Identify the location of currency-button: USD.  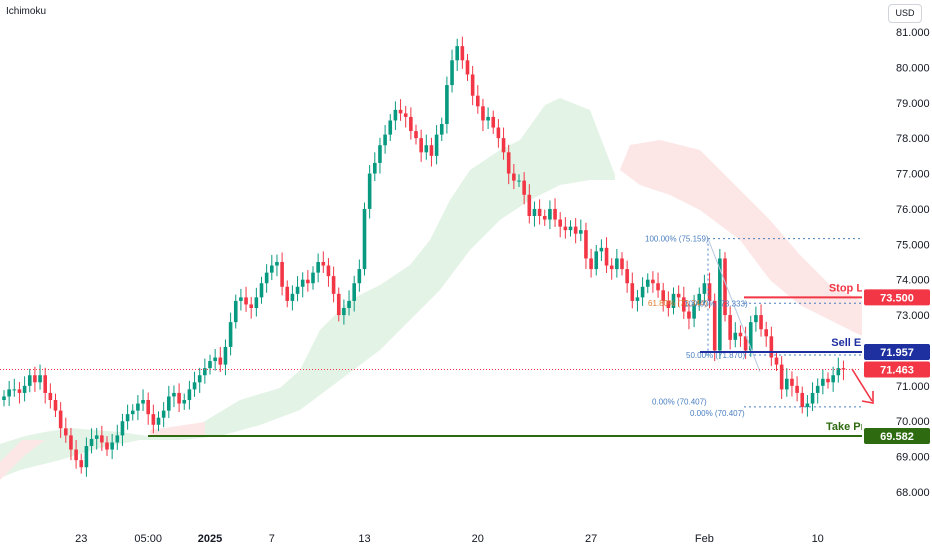
(905, 13).